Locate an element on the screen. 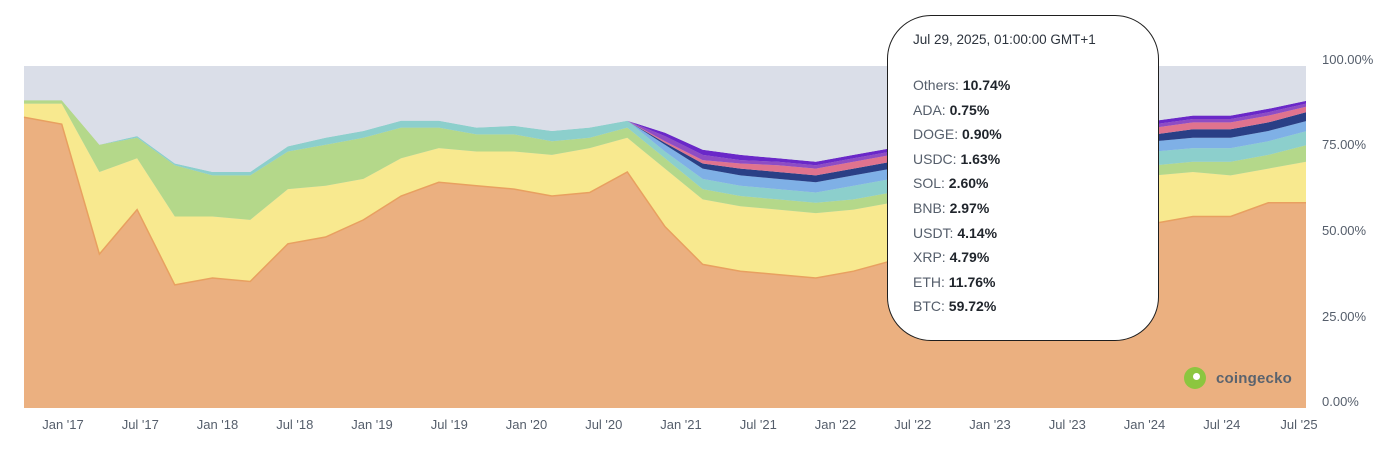 Image resolution: width=1400 pixels, height=467 pixels. x-tick-label: Jul '17 is located at coordinates (140, 424).